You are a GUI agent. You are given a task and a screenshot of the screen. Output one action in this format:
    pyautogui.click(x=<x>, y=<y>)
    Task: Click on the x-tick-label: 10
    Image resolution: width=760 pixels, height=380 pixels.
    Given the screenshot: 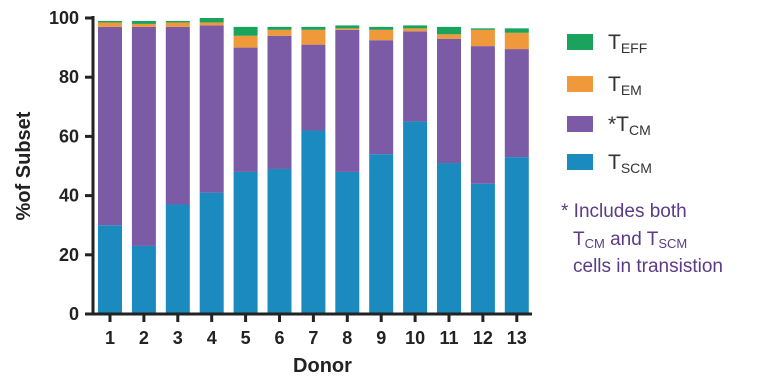 What is the action you would take?
    pyautogui.click(x=415, y=338)
    